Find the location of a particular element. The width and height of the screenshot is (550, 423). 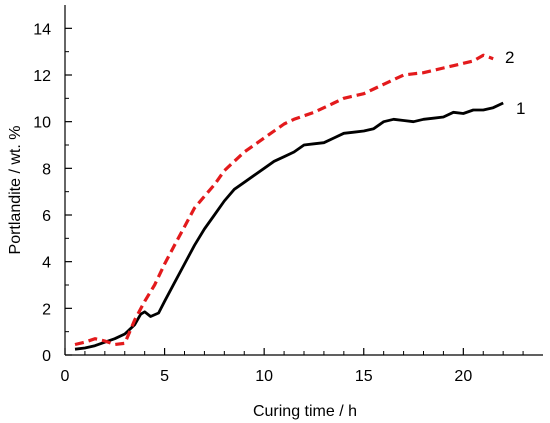

y-tick-label: 8 is located at coordinates (46, 169).